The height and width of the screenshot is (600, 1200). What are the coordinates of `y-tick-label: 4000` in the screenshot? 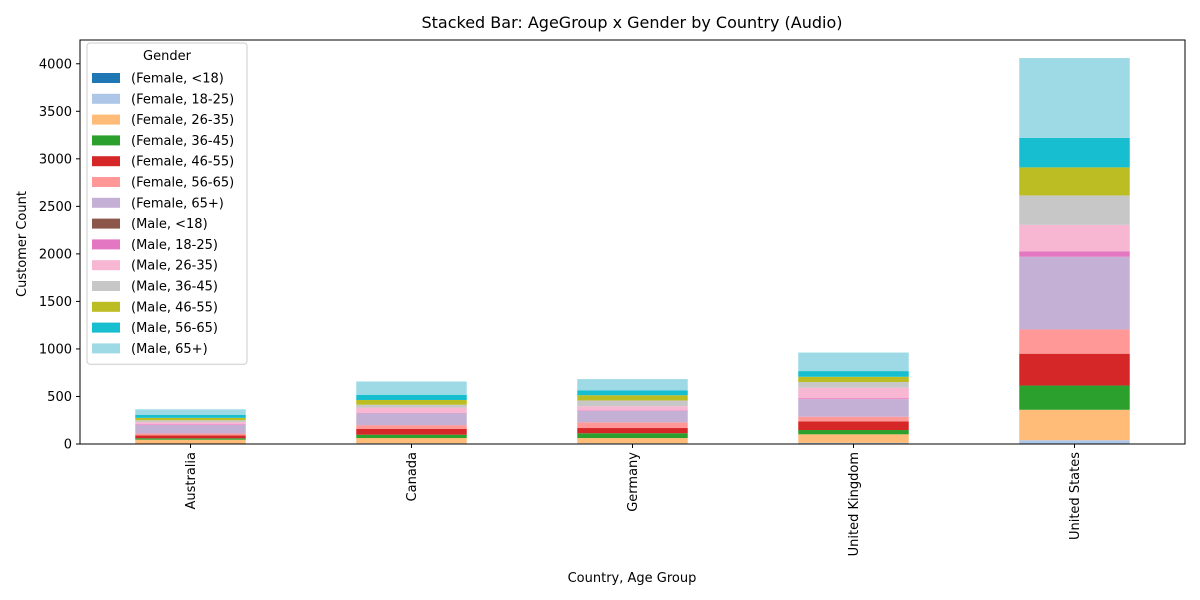 It's located at (55, 64).